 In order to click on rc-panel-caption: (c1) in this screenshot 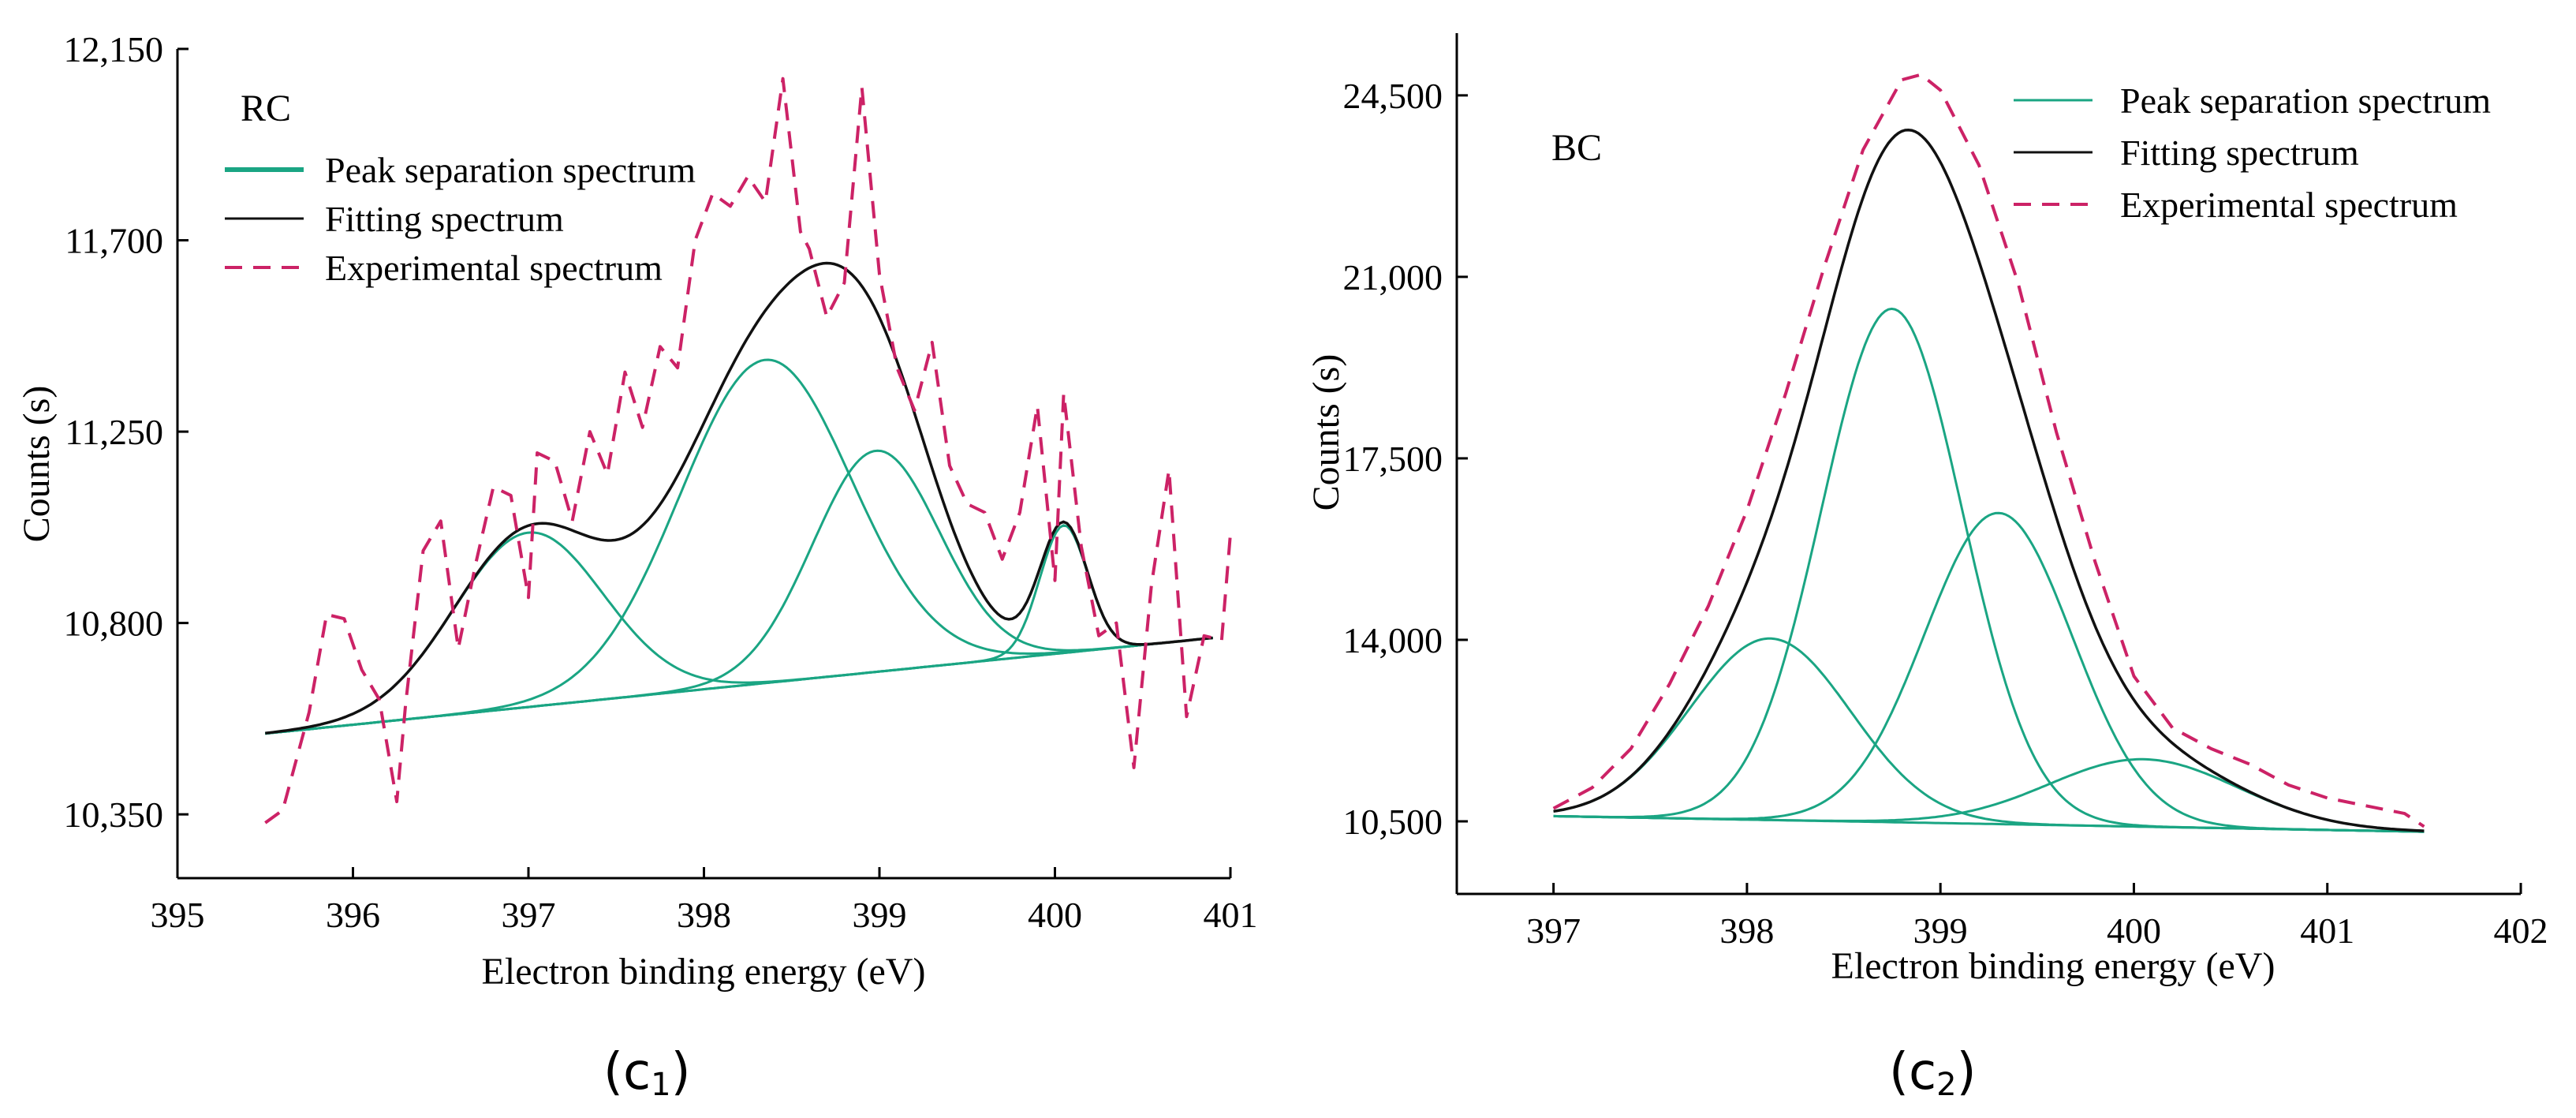, I will do `click(647, 1073)`.